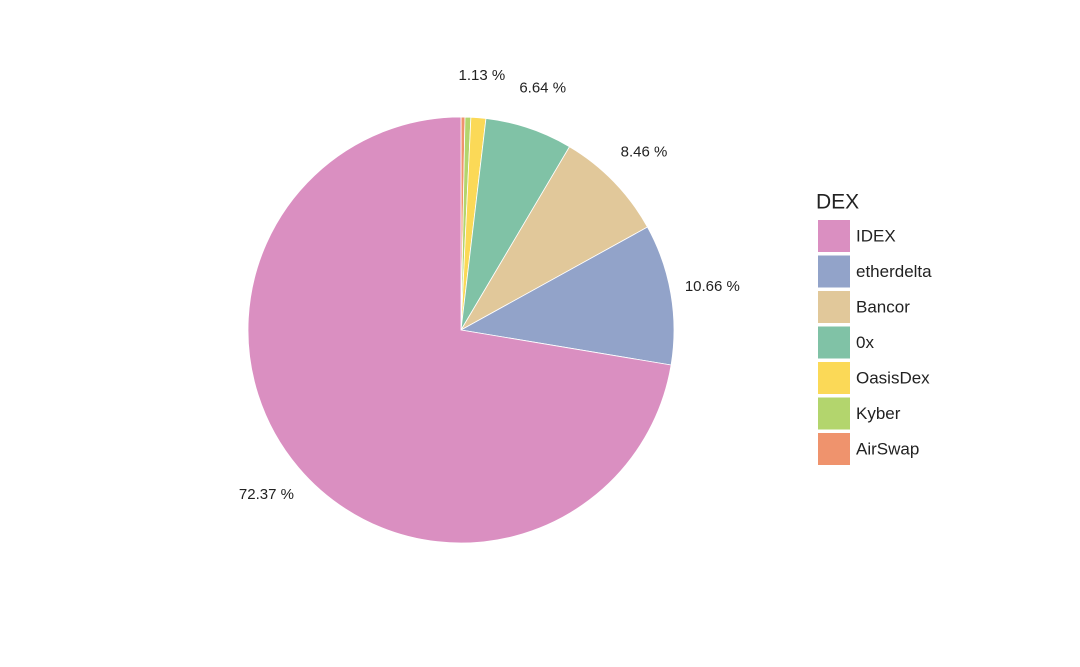 The height and width of the screenshot is (667, 1080). Describe the element at coordinates (894, 271) in the screenshot. I see `legend-label: etherdelta` at that location.